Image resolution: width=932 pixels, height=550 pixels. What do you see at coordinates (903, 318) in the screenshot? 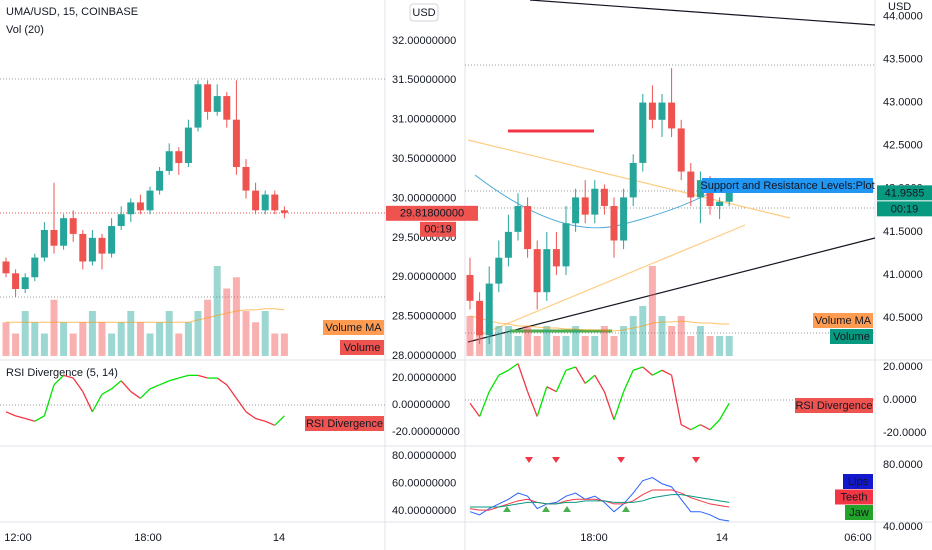
I see `price-tick-label: 40.5000` at bounding box center [903, 318].